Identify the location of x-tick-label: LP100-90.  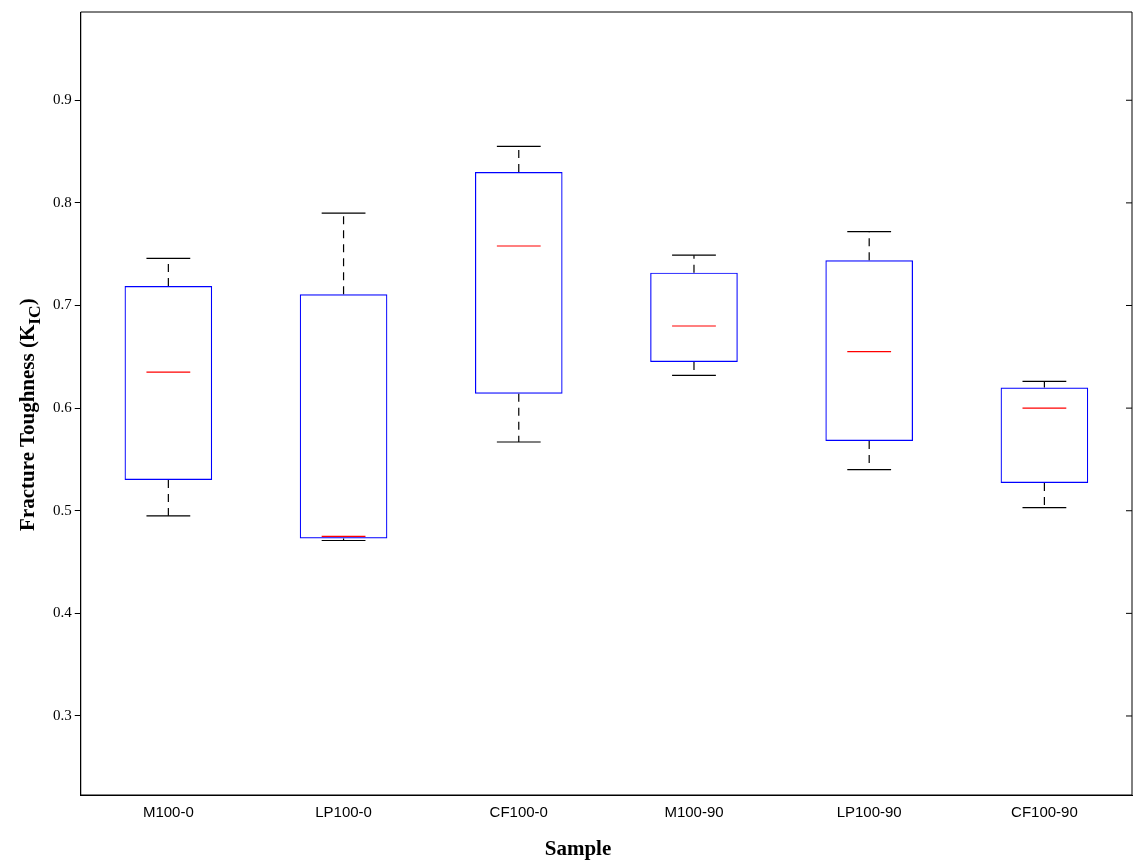
(869, 812).